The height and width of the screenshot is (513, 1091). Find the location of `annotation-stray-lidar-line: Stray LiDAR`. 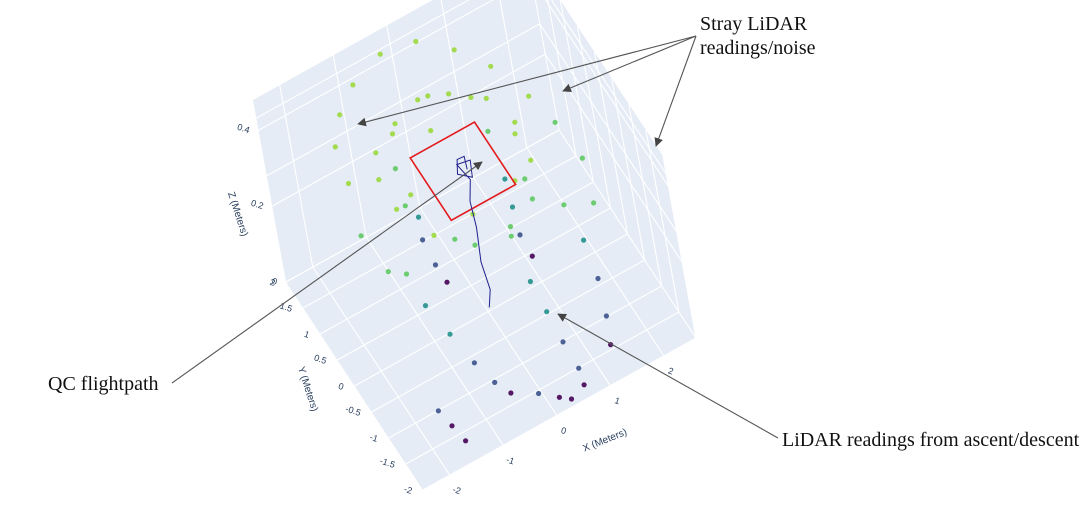

annotation-stray-lidar-line: Stray LiDAR is located at coordinates (754, 24).